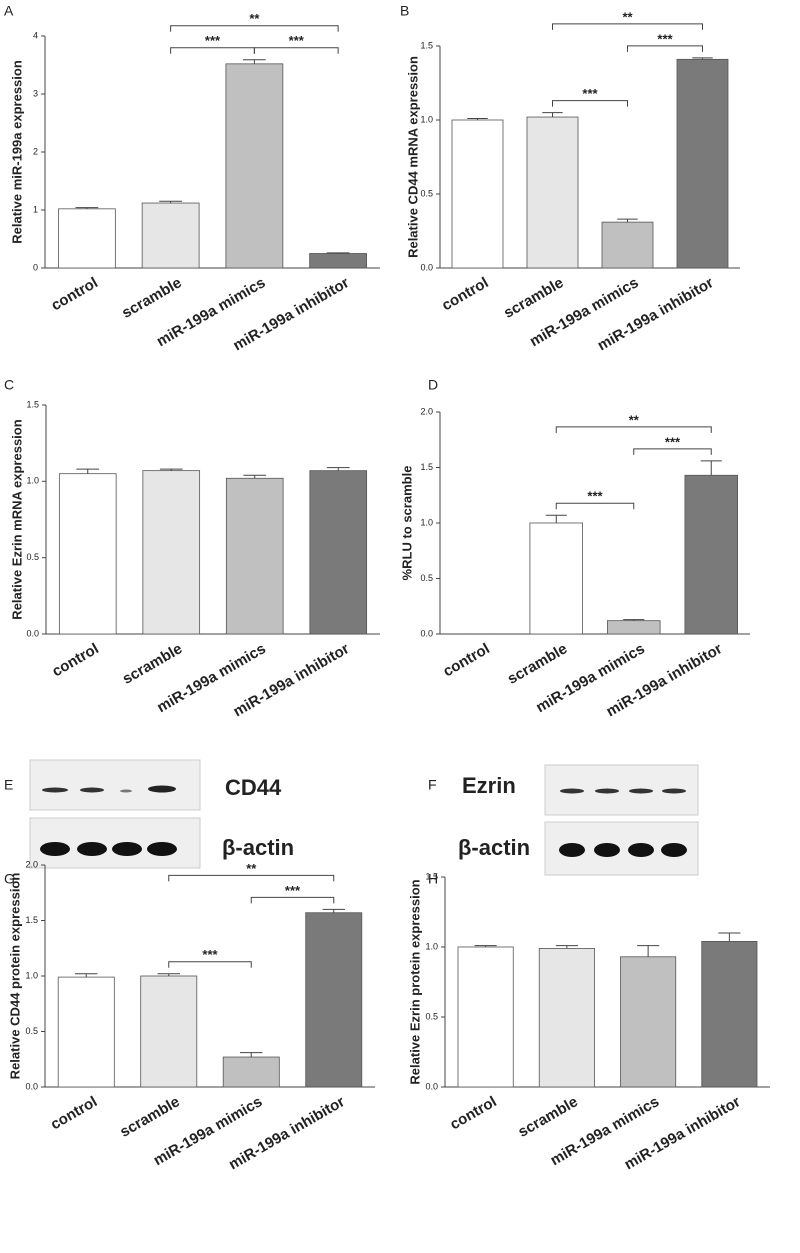  I want to click on blot-label: Ezrin, so click(489, 785).